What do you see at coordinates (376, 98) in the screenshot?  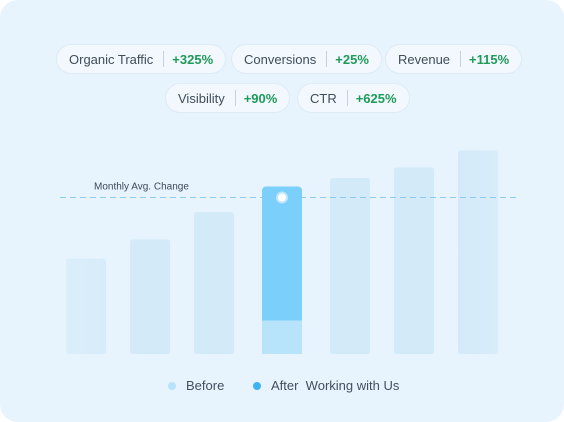 I see `metric-value: +625%` at bounding box center [376, 98].